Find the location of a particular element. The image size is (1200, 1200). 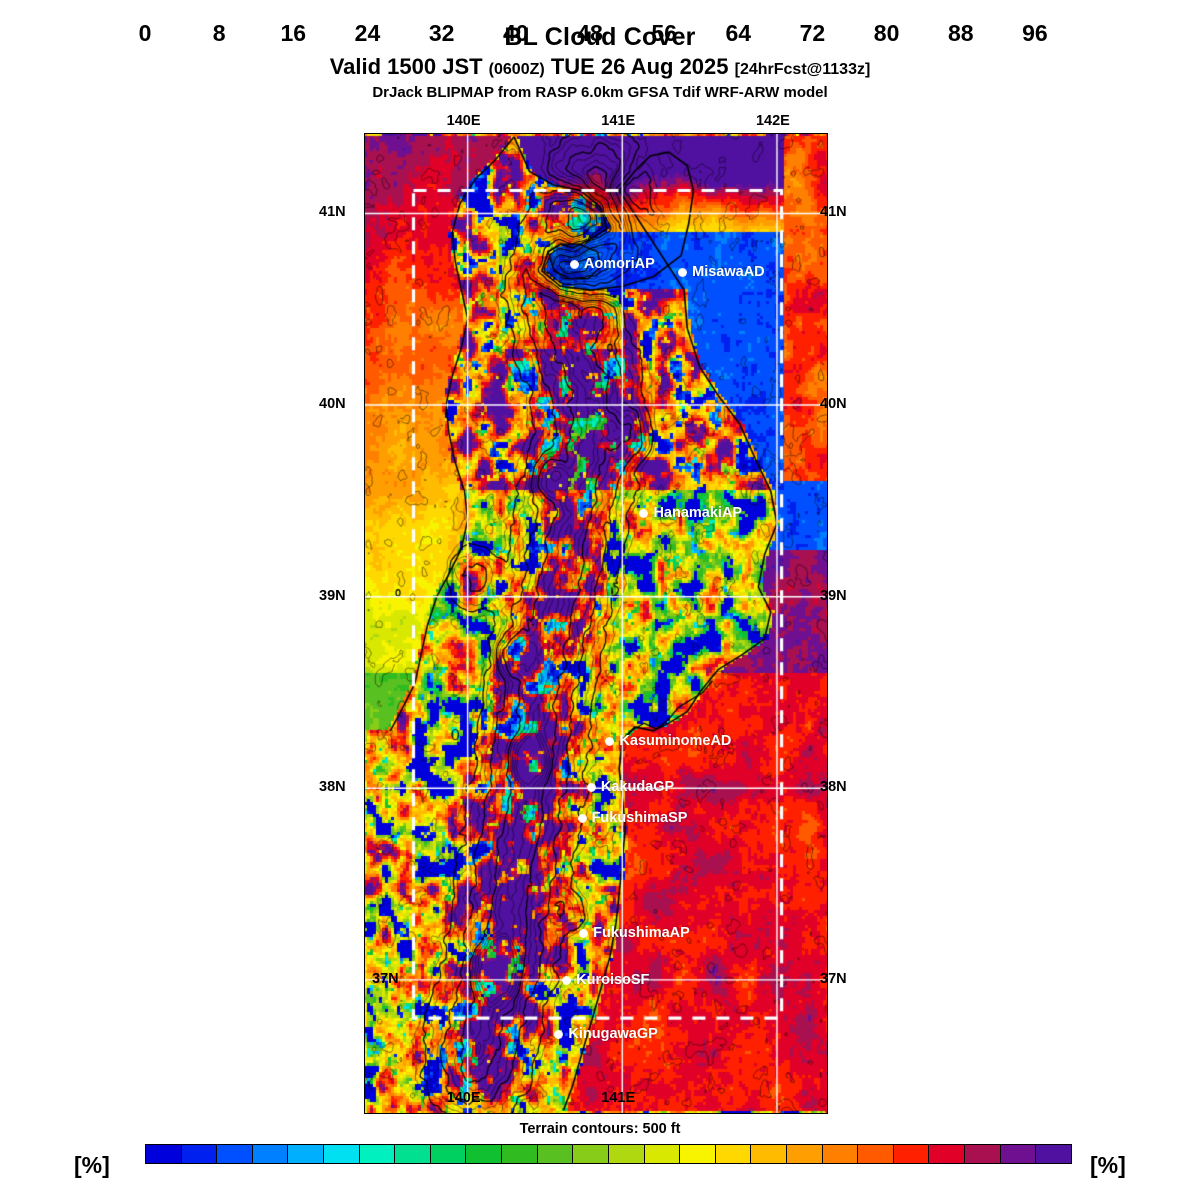

valid-time-zulu: (0600Z) is located at coordinates (516, 70).